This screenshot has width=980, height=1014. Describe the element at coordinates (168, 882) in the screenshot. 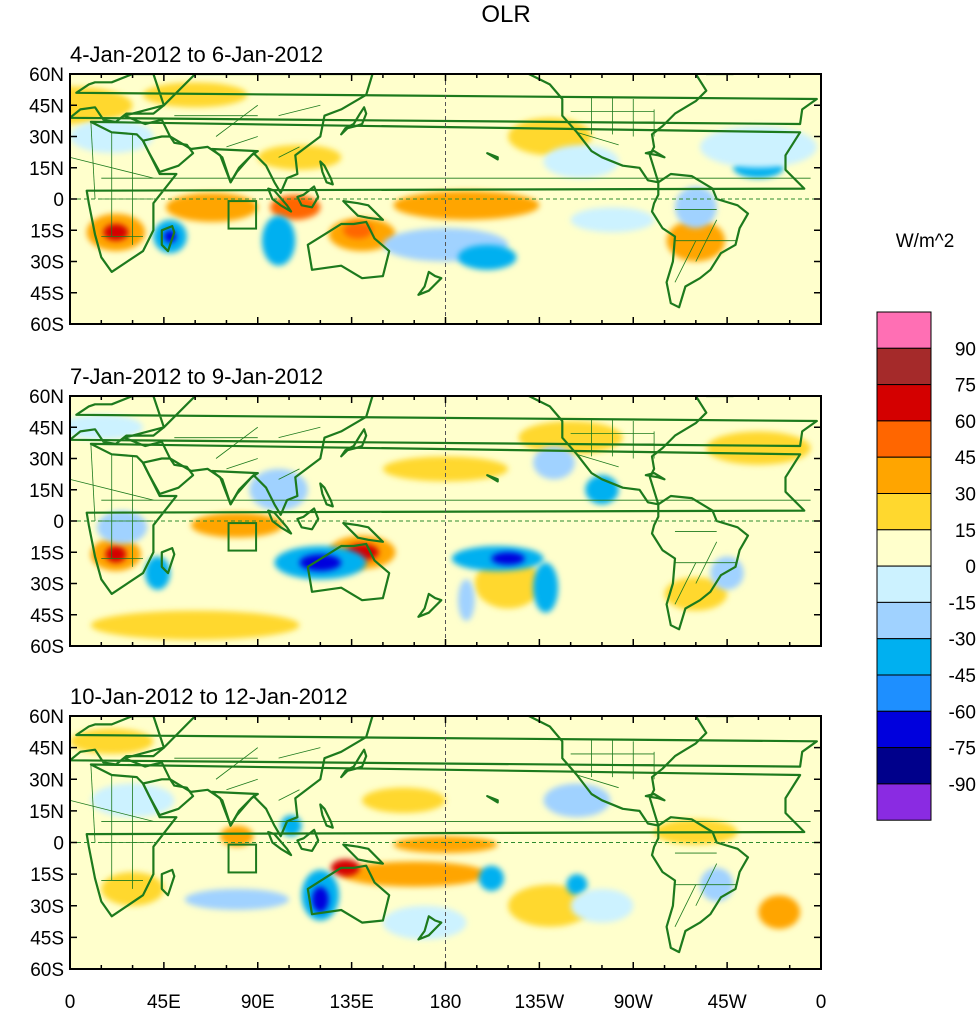

I see `madagascar-outline` at that location.